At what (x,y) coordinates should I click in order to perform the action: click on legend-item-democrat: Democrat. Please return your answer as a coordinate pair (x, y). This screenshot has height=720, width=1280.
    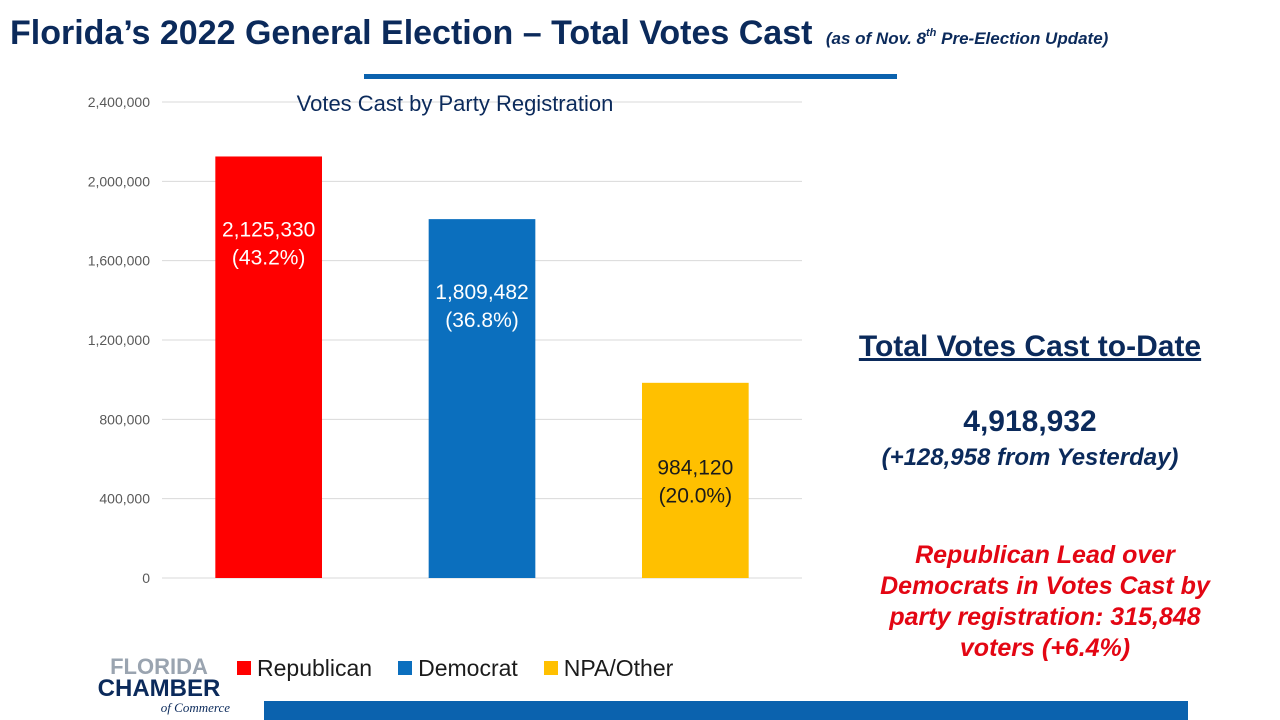
    Looking at the image, I should click on (458, 668).